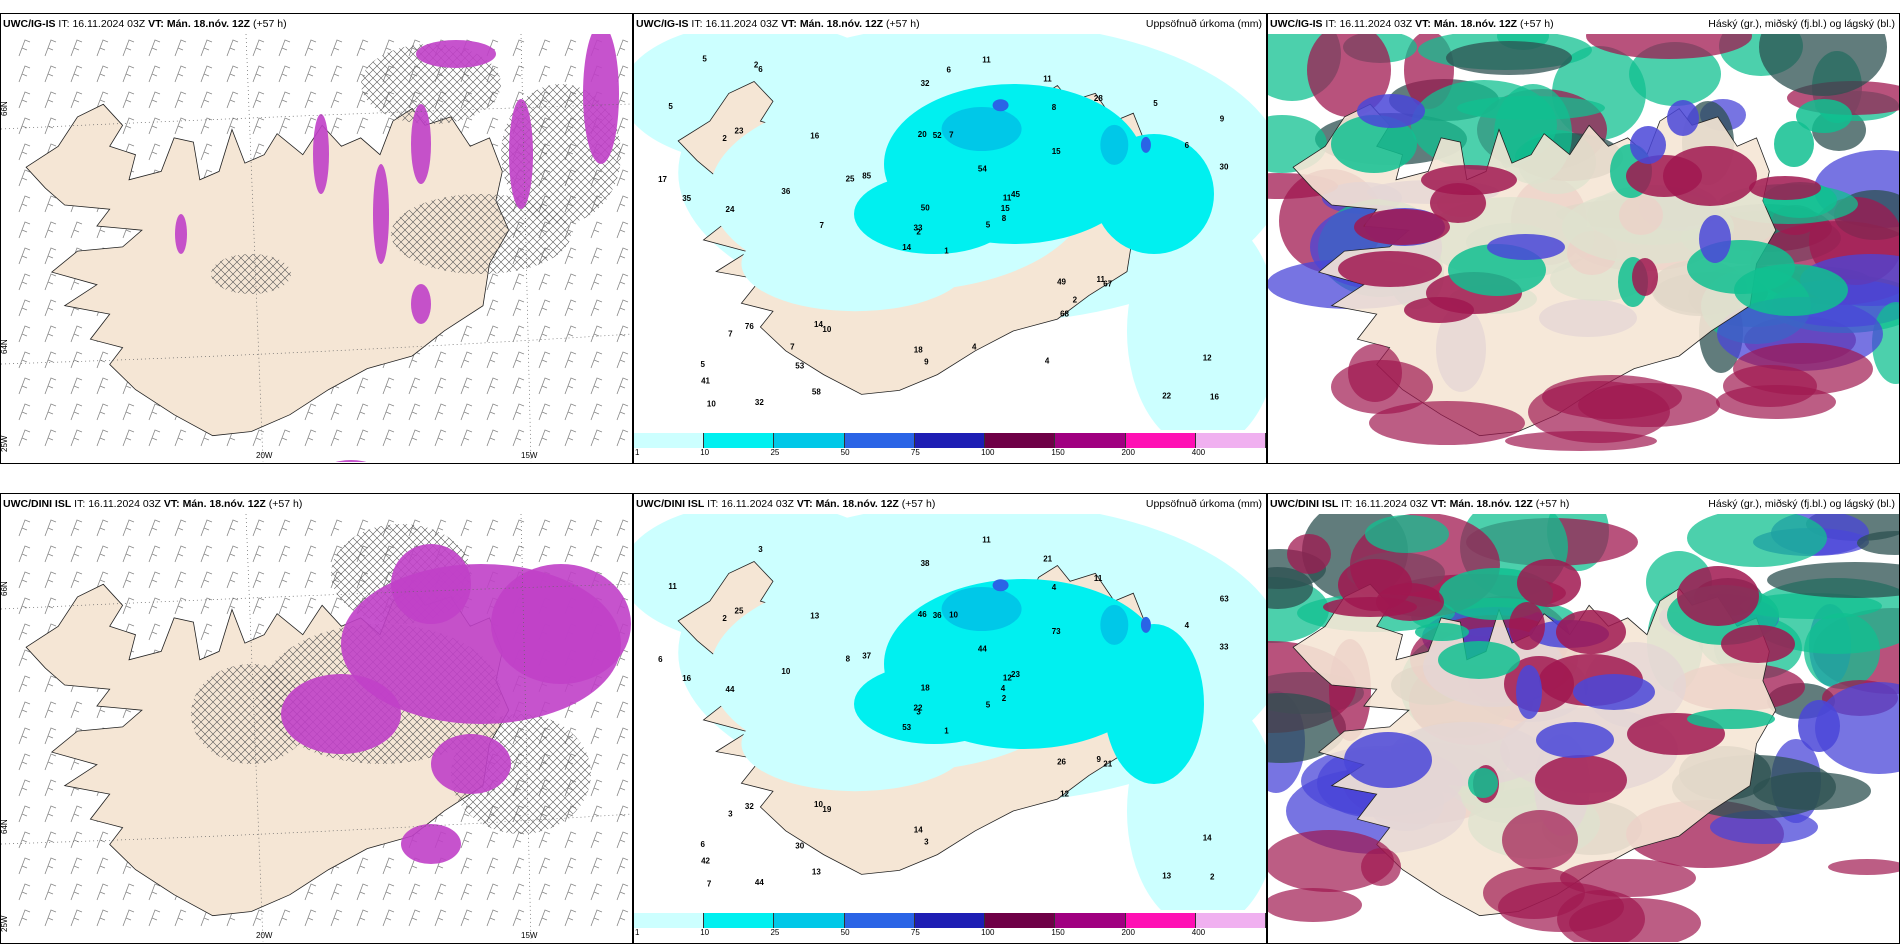 This screenshot has height=950, width=1900. I want to click on precip-value: 16, so click(814, 135).